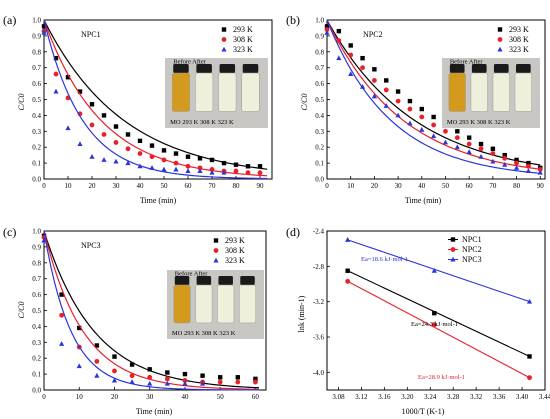 The width and height of the screenshot is (550, 419). What do you see at coordinates (361, 397) in the screenshot?
I see `x-tick-label: 3.12` at bounding box center [361, 397].